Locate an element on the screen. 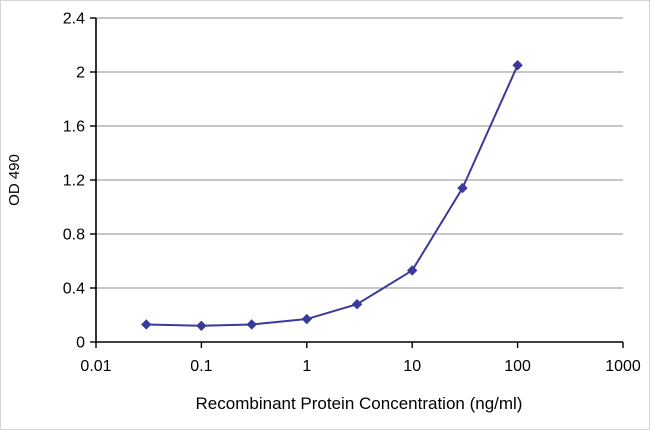 This screenshot has height=430, width=650. x-tick-label: 0.01 is located at coordinates (95, 366).